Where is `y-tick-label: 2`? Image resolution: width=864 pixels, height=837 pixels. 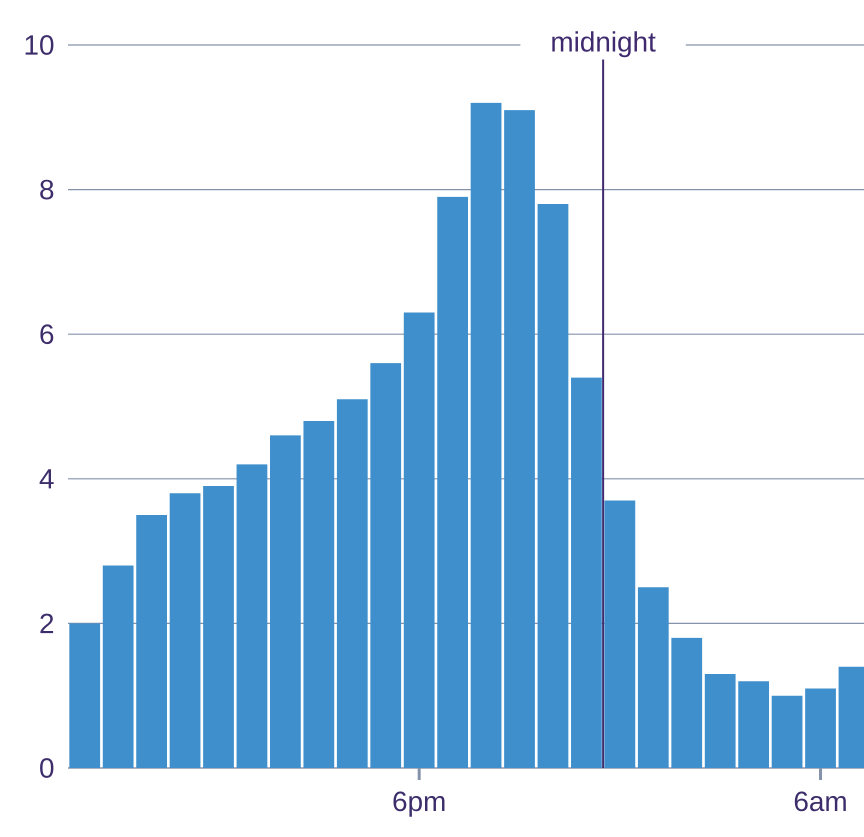 y-tick-label: 2 is located at coordinates (47, 624).